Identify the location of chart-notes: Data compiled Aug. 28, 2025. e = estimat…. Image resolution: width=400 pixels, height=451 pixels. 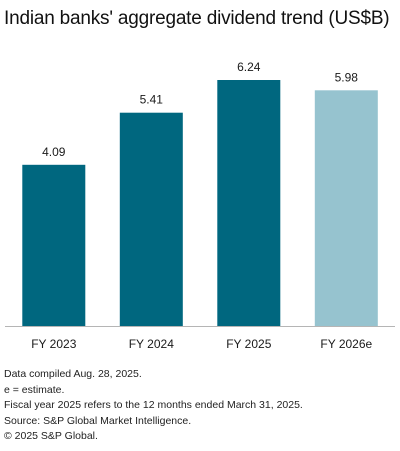
(153, 406).